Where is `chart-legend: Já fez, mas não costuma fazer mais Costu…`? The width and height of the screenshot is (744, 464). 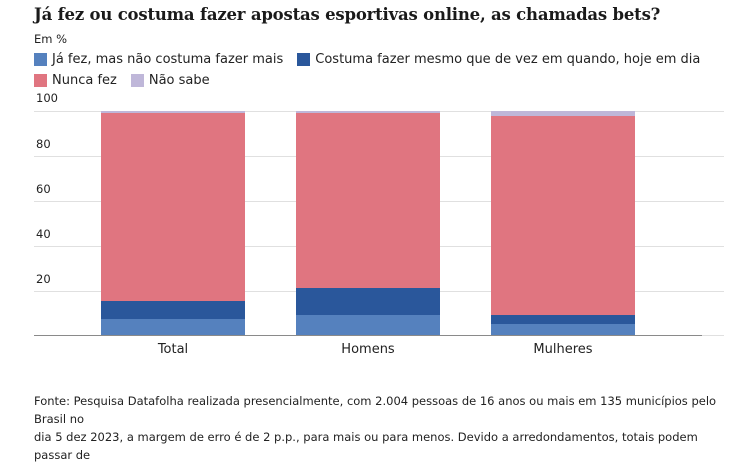 chart-legend: Já fez, mas não costuma fazer mais Costu… is located at coordinates (384, 70).